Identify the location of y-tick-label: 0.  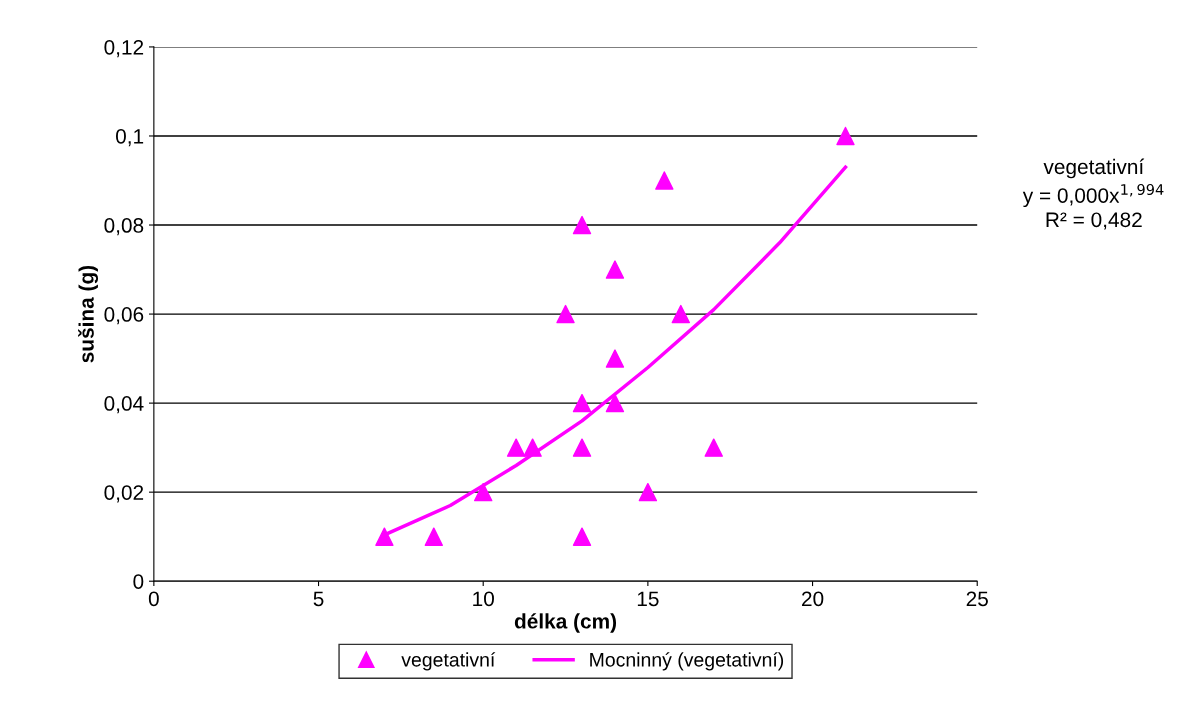
(138, 581).